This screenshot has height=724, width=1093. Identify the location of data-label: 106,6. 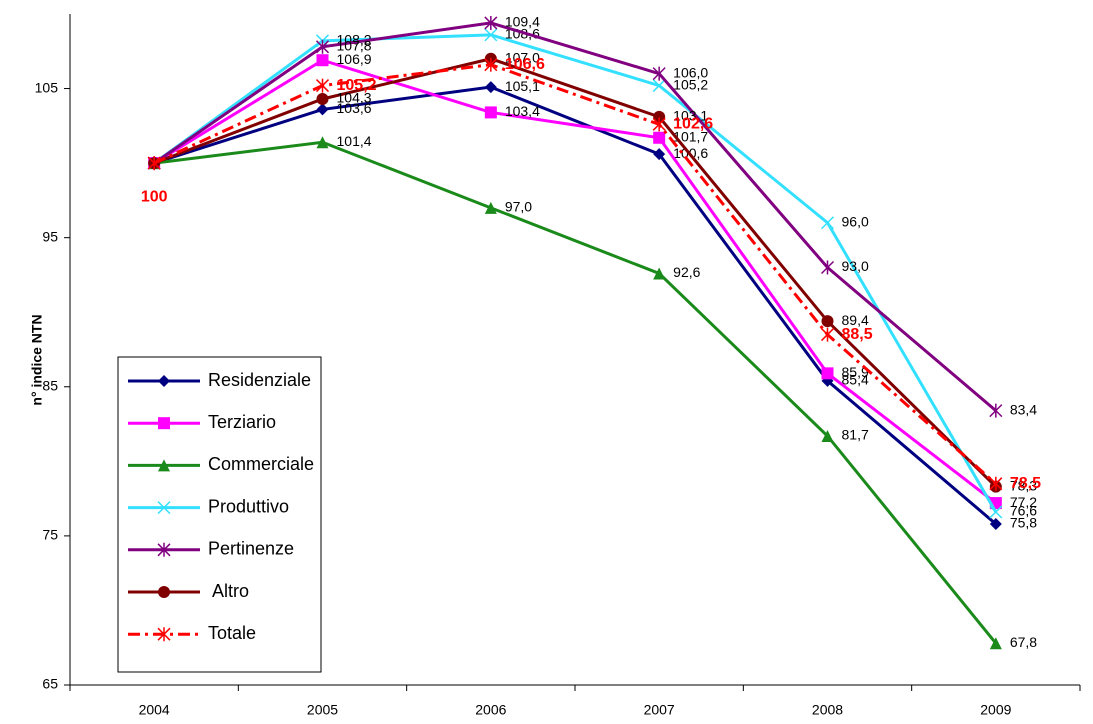
(525, 64).